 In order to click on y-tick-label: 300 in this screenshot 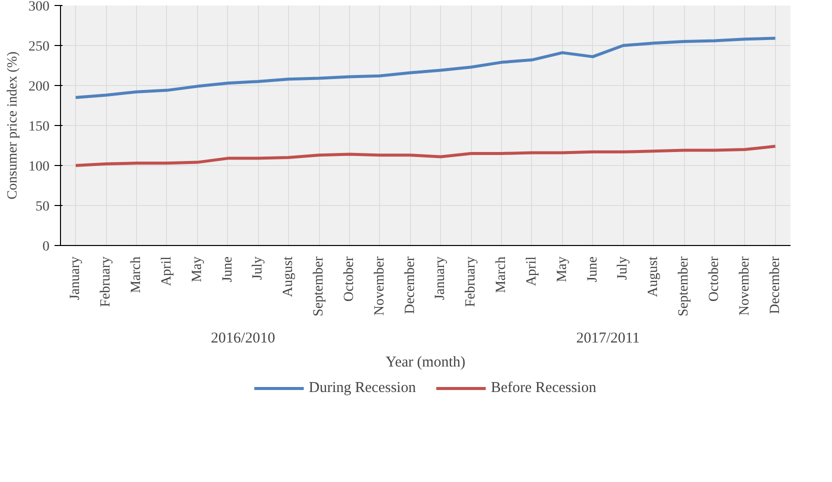, I will do `click(39, 7)`.